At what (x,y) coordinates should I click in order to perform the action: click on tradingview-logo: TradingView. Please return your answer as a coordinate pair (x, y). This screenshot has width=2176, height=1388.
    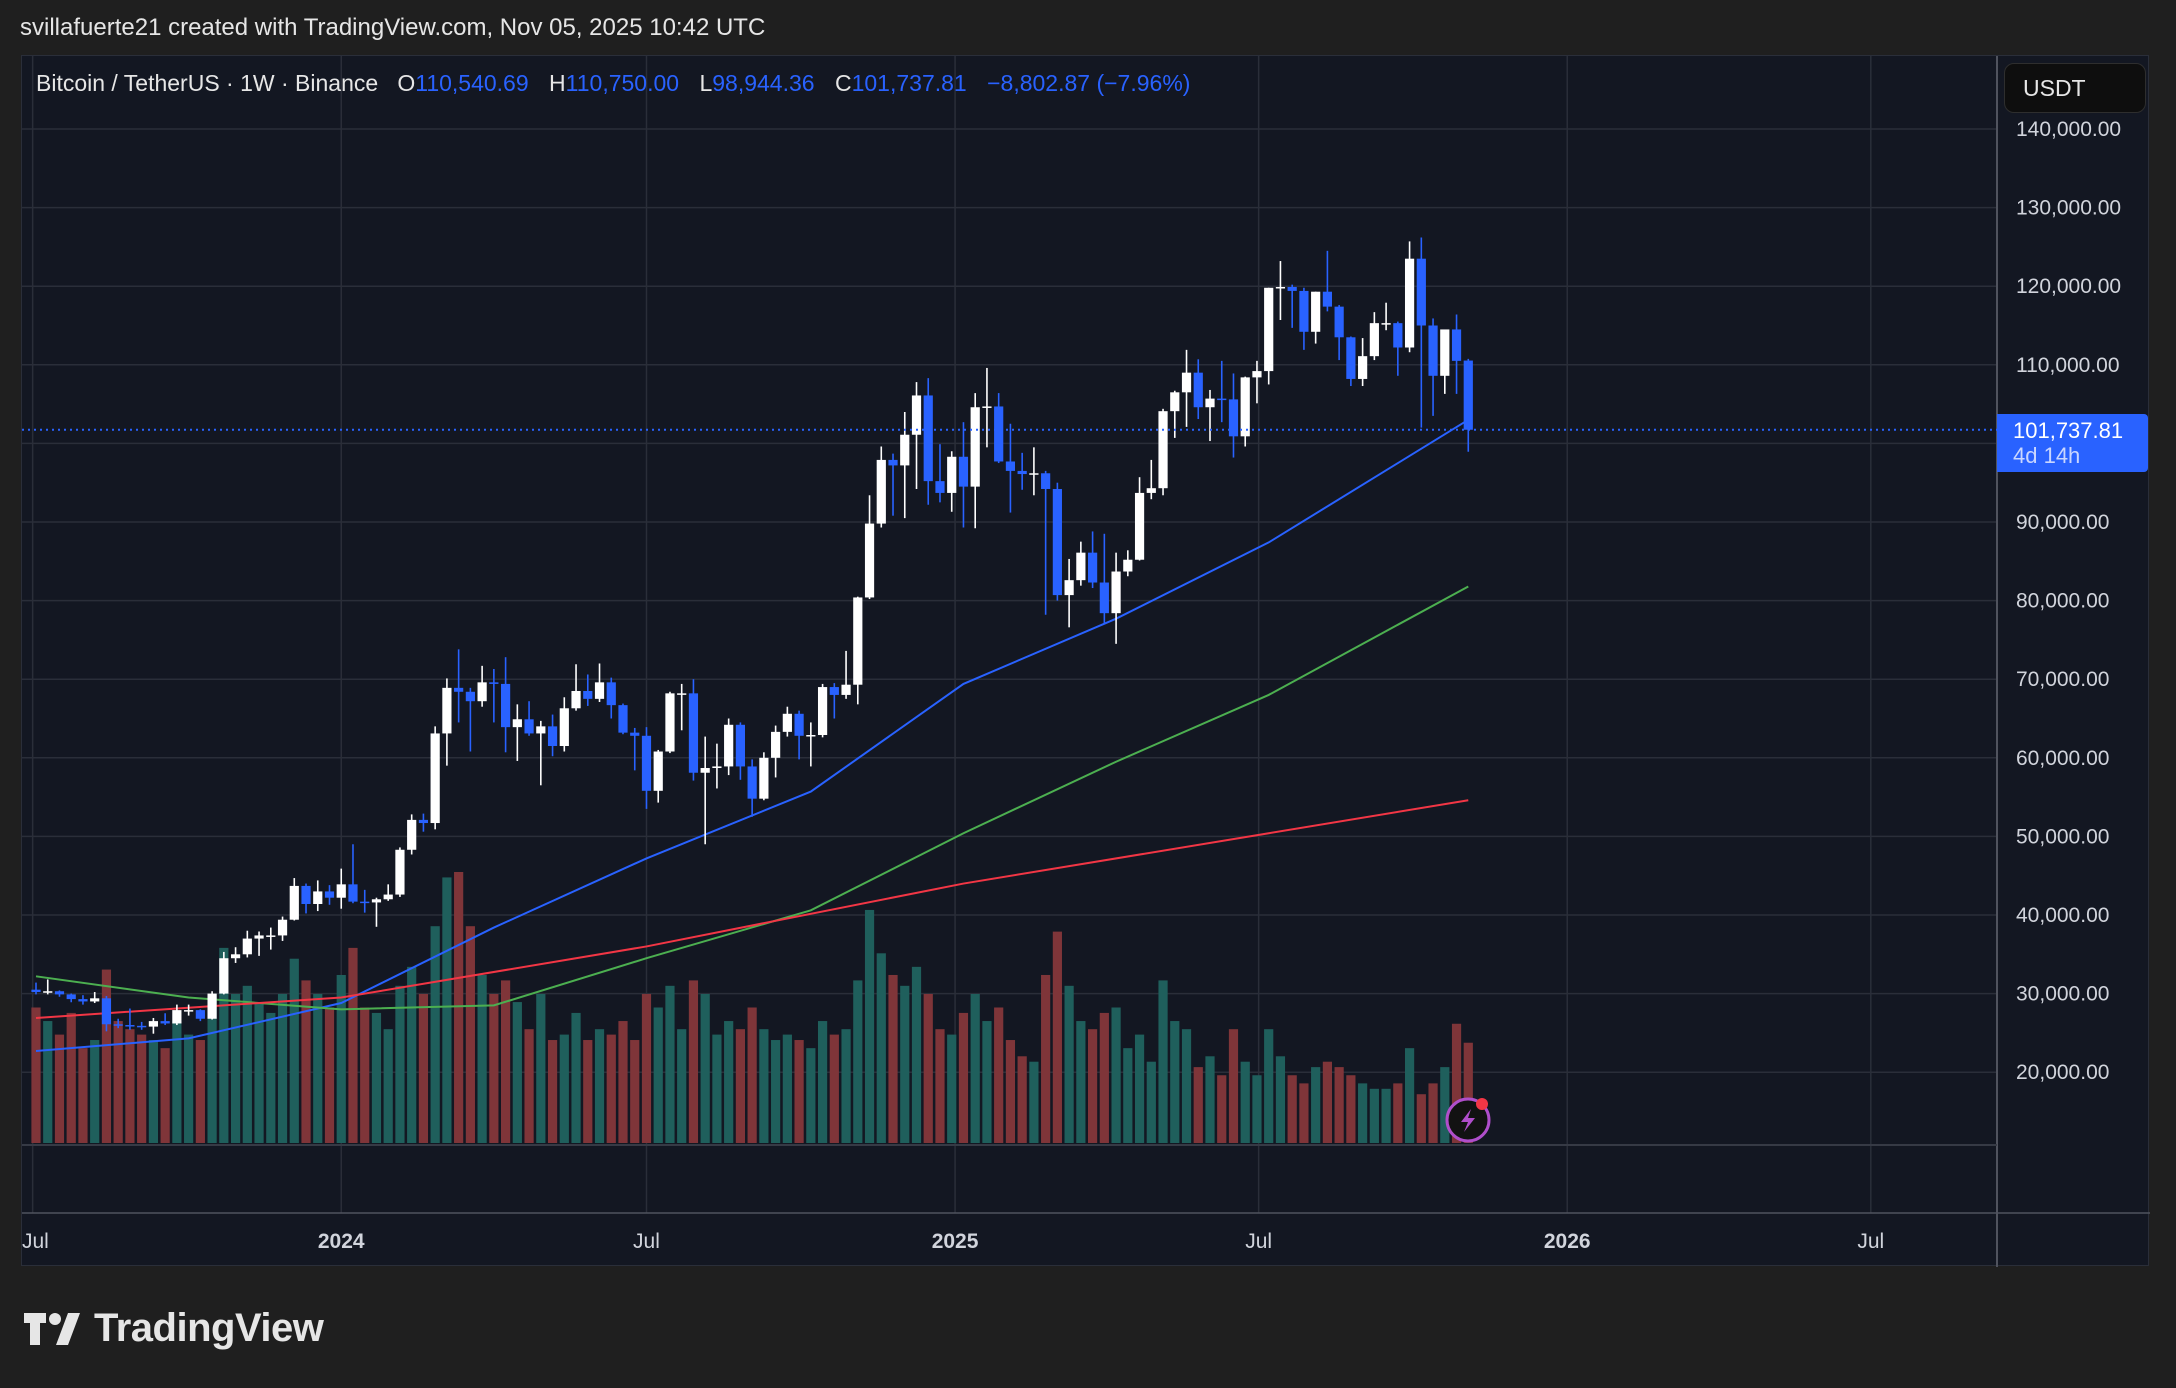
    Looking at the image, I should click on (174, 1328).